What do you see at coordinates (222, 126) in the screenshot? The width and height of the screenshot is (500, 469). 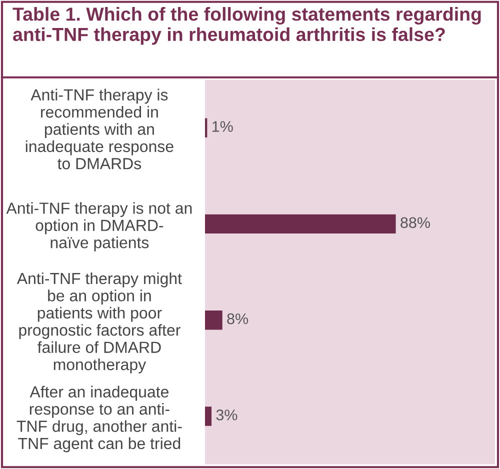 I see `data-label: 1%` at bounding box center [222, 126].